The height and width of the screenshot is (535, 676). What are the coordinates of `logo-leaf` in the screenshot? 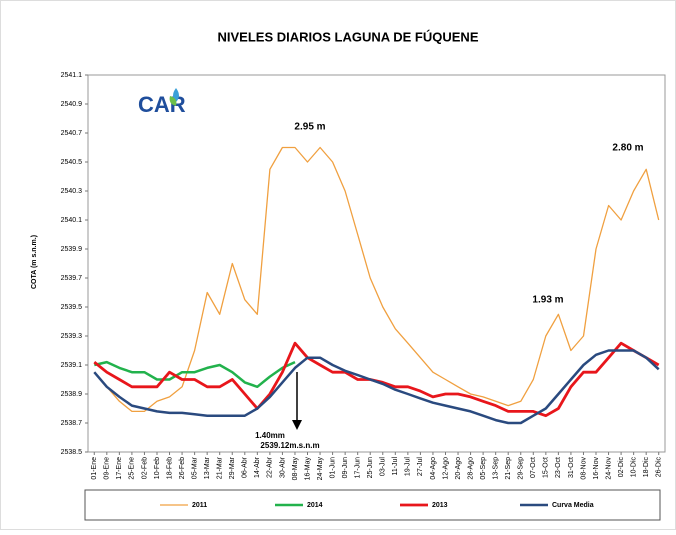 It's located at (173, 101).